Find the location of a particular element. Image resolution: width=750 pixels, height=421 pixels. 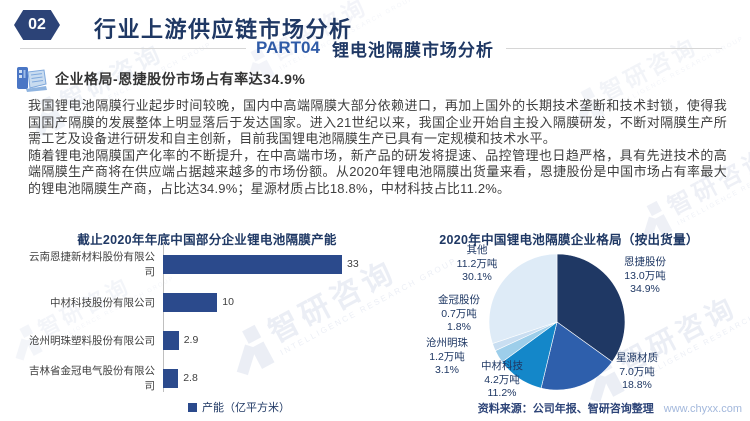

computer-report-icon is located at coordinates (32, 79).